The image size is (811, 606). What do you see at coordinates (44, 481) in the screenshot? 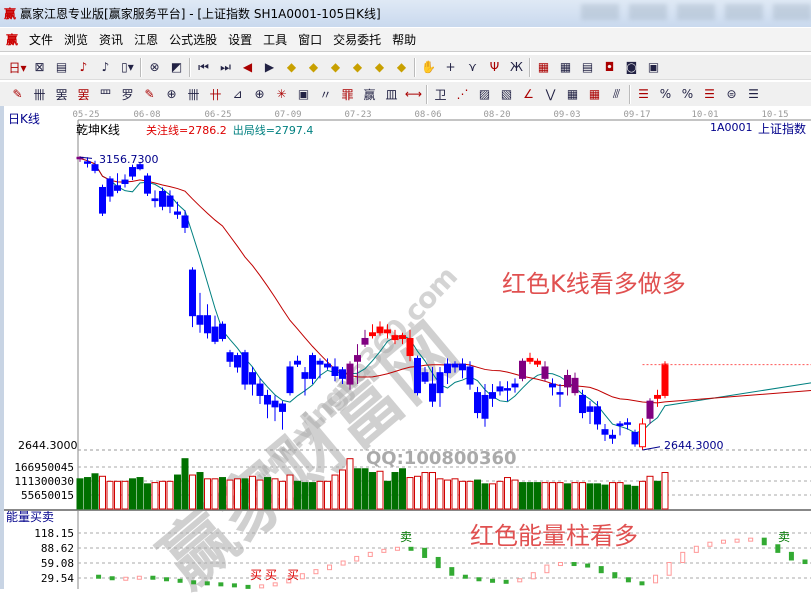
I see `volume-axis-label: 111300030` at bounding box center [44, 481].